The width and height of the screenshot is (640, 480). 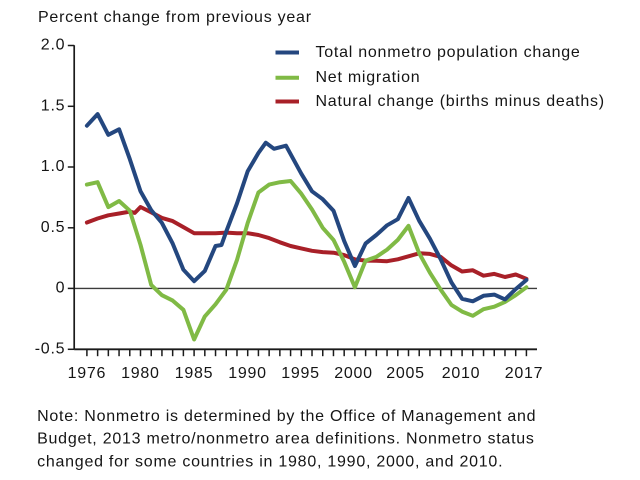 I want to click on svg-text:Total nonmetro population chan: Total nonmetro population change, so click(x=448, y=52).